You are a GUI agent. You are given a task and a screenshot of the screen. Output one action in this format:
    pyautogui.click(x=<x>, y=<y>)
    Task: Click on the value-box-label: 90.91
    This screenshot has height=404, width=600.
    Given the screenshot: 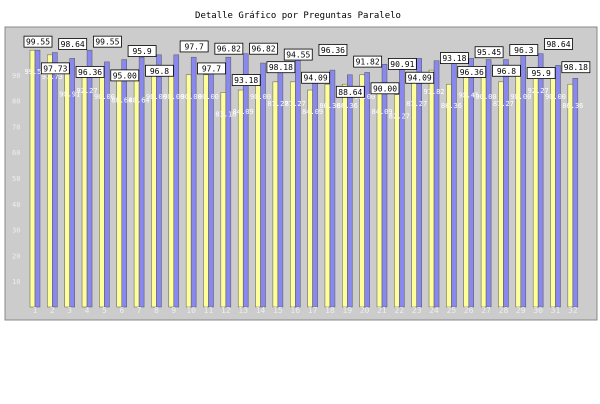 What is the action you would take?
    pyautogui.click(x=402, y=64)
    